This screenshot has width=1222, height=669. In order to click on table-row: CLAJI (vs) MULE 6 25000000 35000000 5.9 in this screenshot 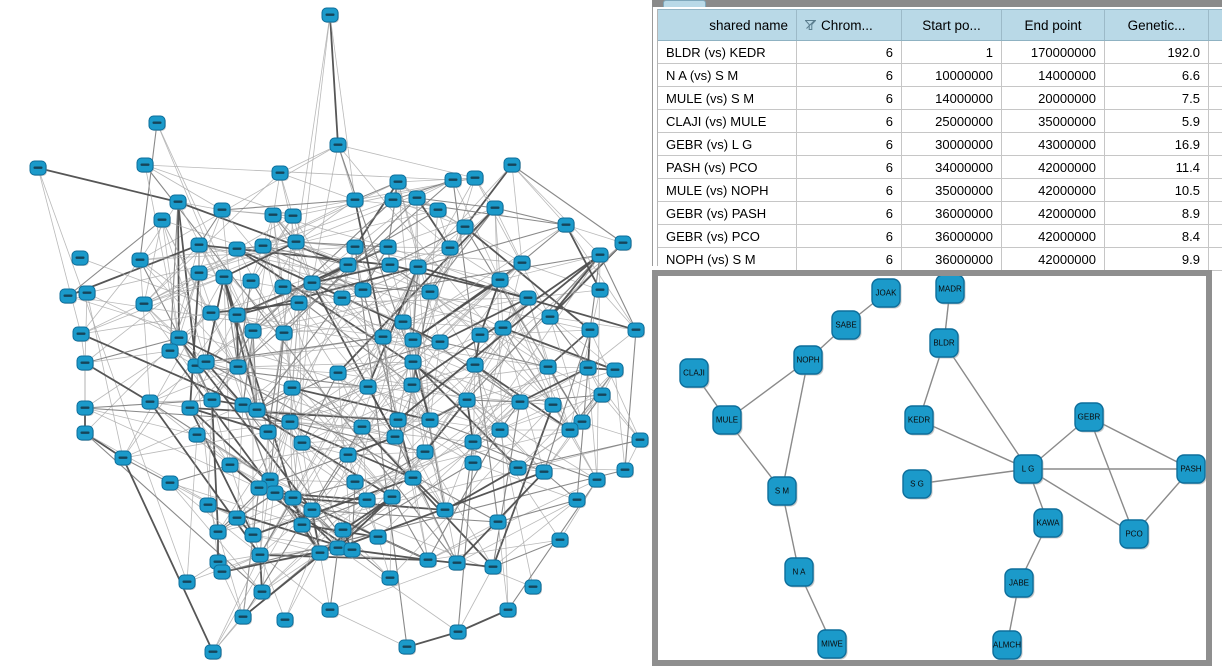, I will do `click(940, 121)`.